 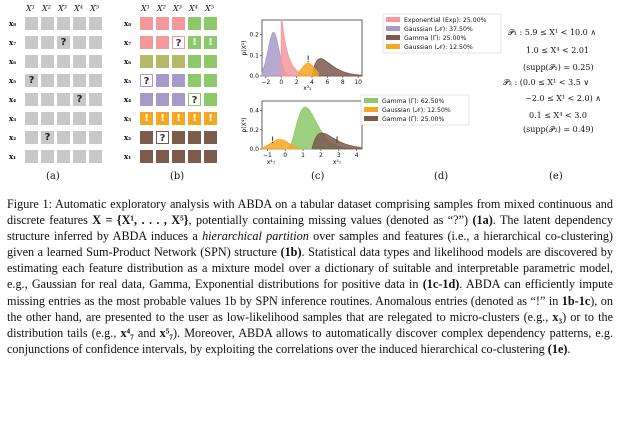 I want to click on column-header: X⁵, so click(x=209, y=8).